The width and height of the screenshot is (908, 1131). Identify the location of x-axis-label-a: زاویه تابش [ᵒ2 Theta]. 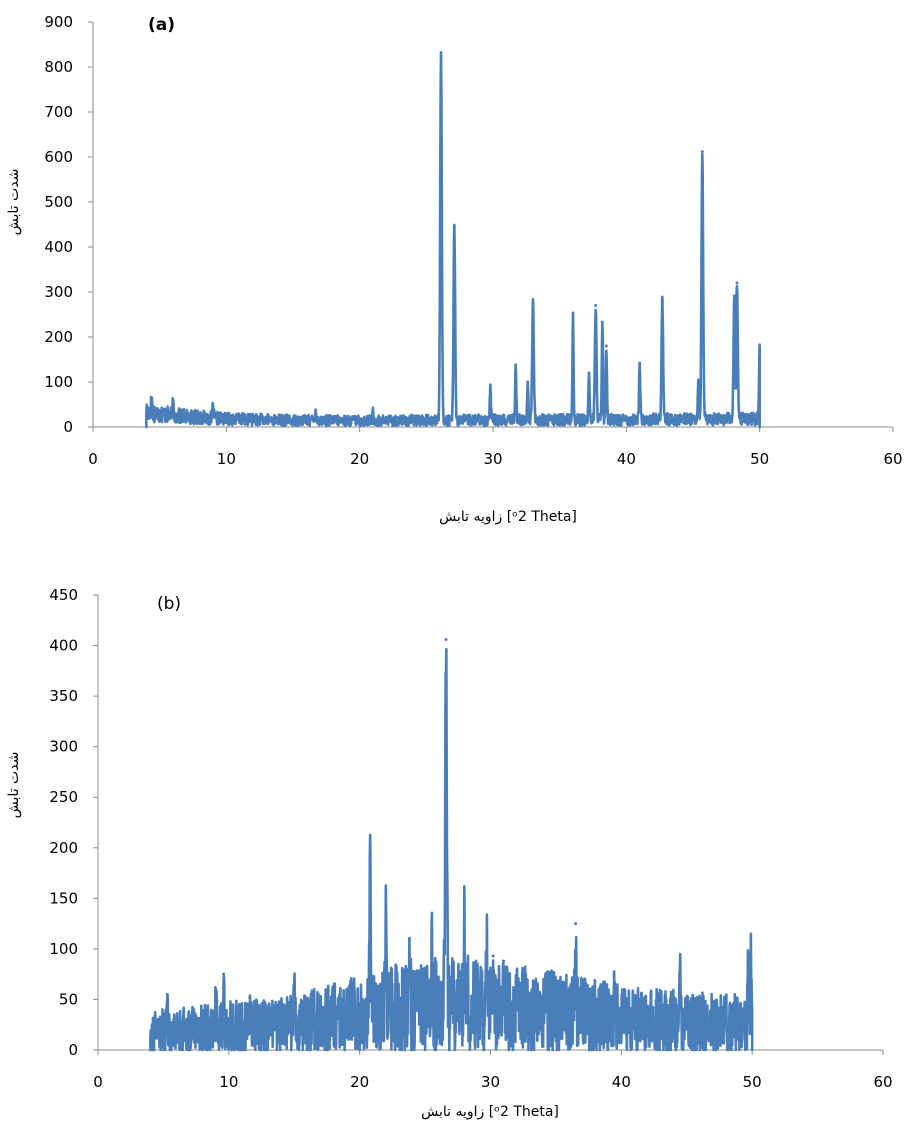
(508, 517).